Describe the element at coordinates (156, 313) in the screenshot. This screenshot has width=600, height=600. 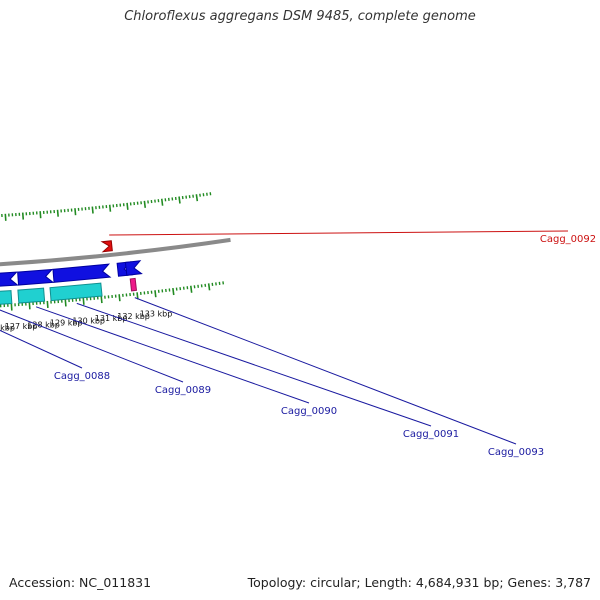
I see `scale-label: 133 kbp` at that location.